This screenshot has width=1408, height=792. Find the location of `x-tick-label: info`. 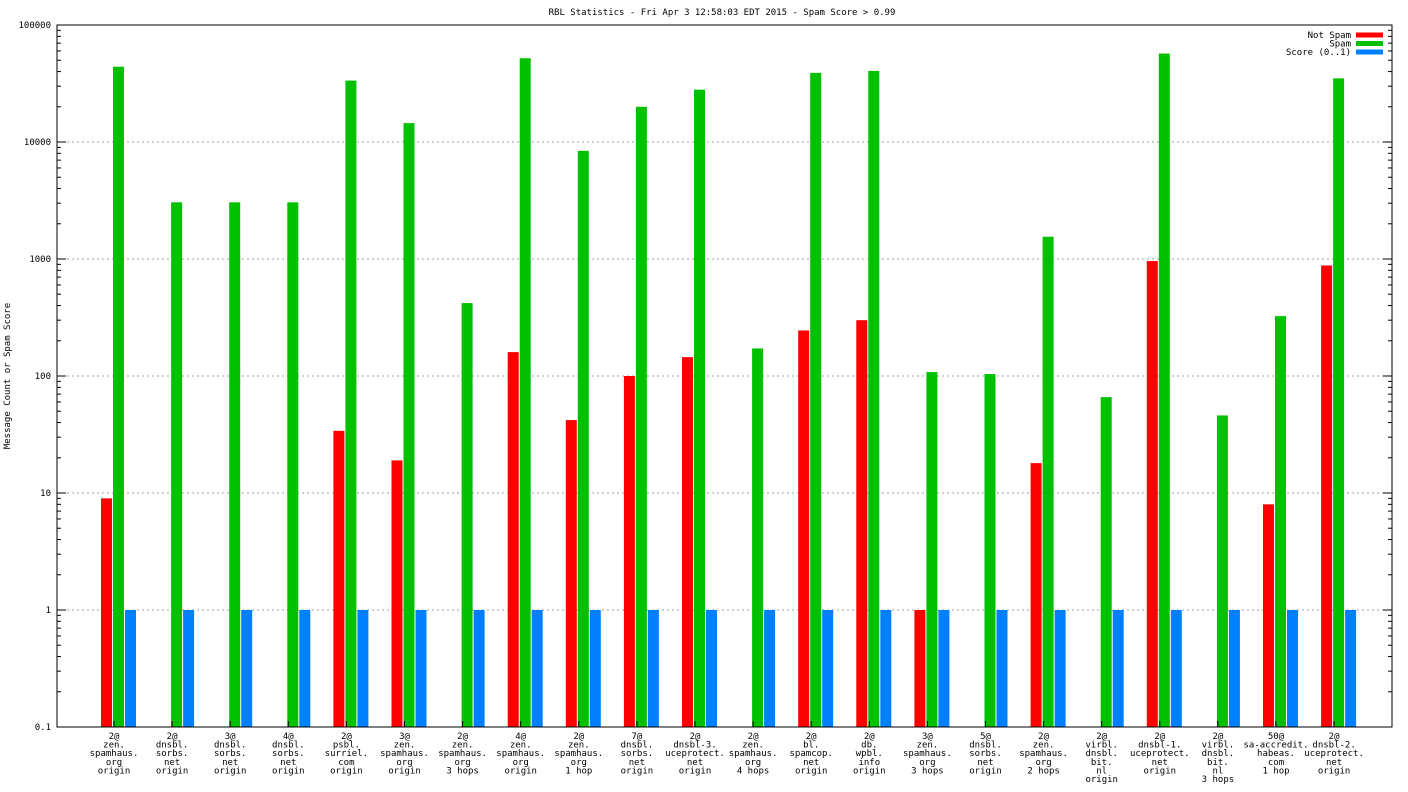

x-tick-label: info is located at coordinates (869, 763).